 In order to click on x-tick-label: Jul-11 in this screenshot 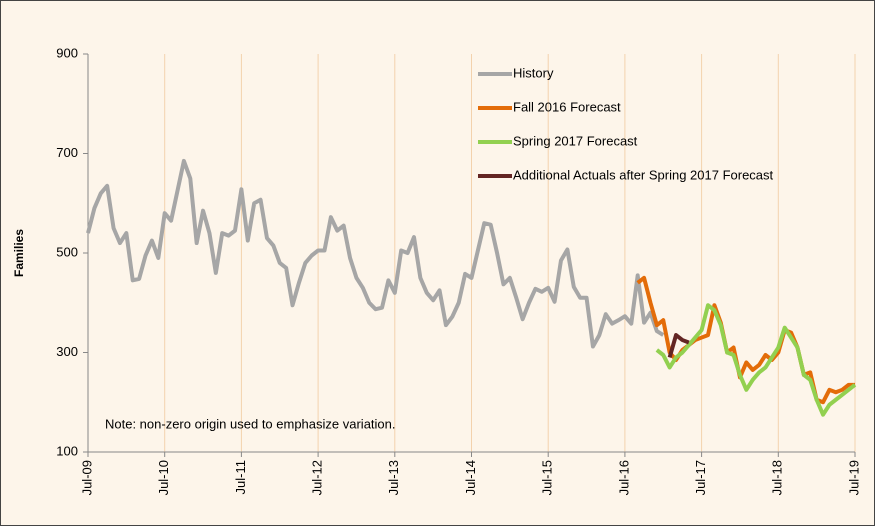, I will do `click(240, 477)`.